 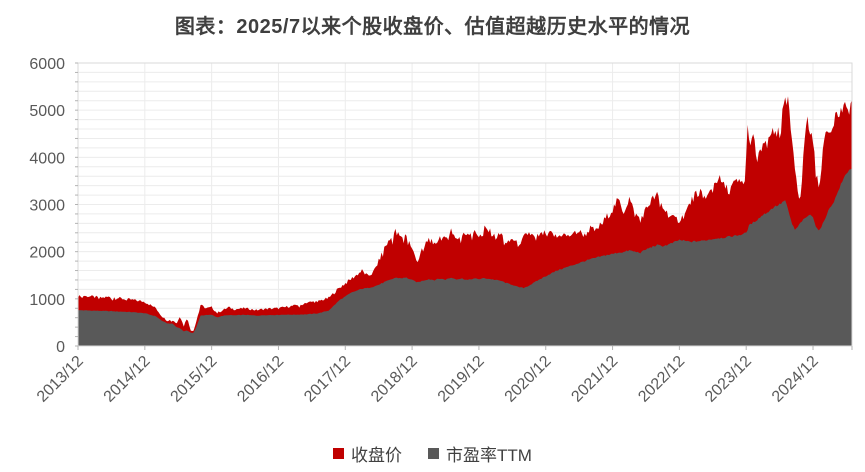 I want to click on x-tick-label: 2015/12, so click(x=194, y=379).